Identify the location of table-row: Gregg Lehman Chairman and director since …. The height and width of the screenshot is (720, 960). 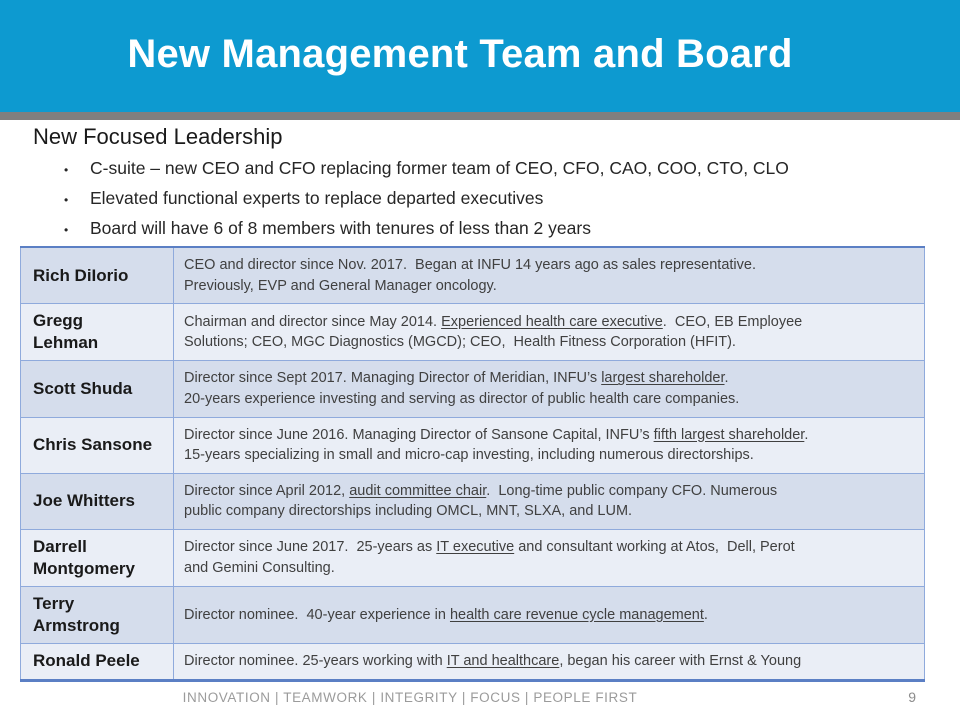
(472, 332).